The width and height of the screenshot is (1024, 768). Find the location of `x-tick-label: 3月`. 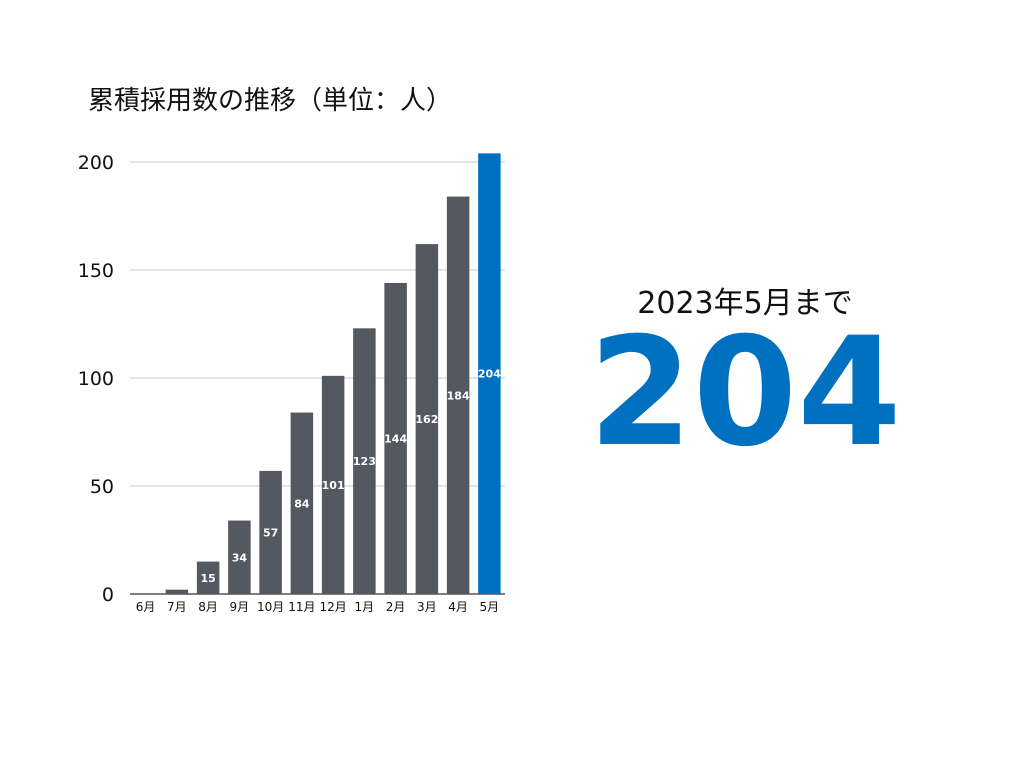

x-tick-label: 3月 is located at coordinates (427, 607).